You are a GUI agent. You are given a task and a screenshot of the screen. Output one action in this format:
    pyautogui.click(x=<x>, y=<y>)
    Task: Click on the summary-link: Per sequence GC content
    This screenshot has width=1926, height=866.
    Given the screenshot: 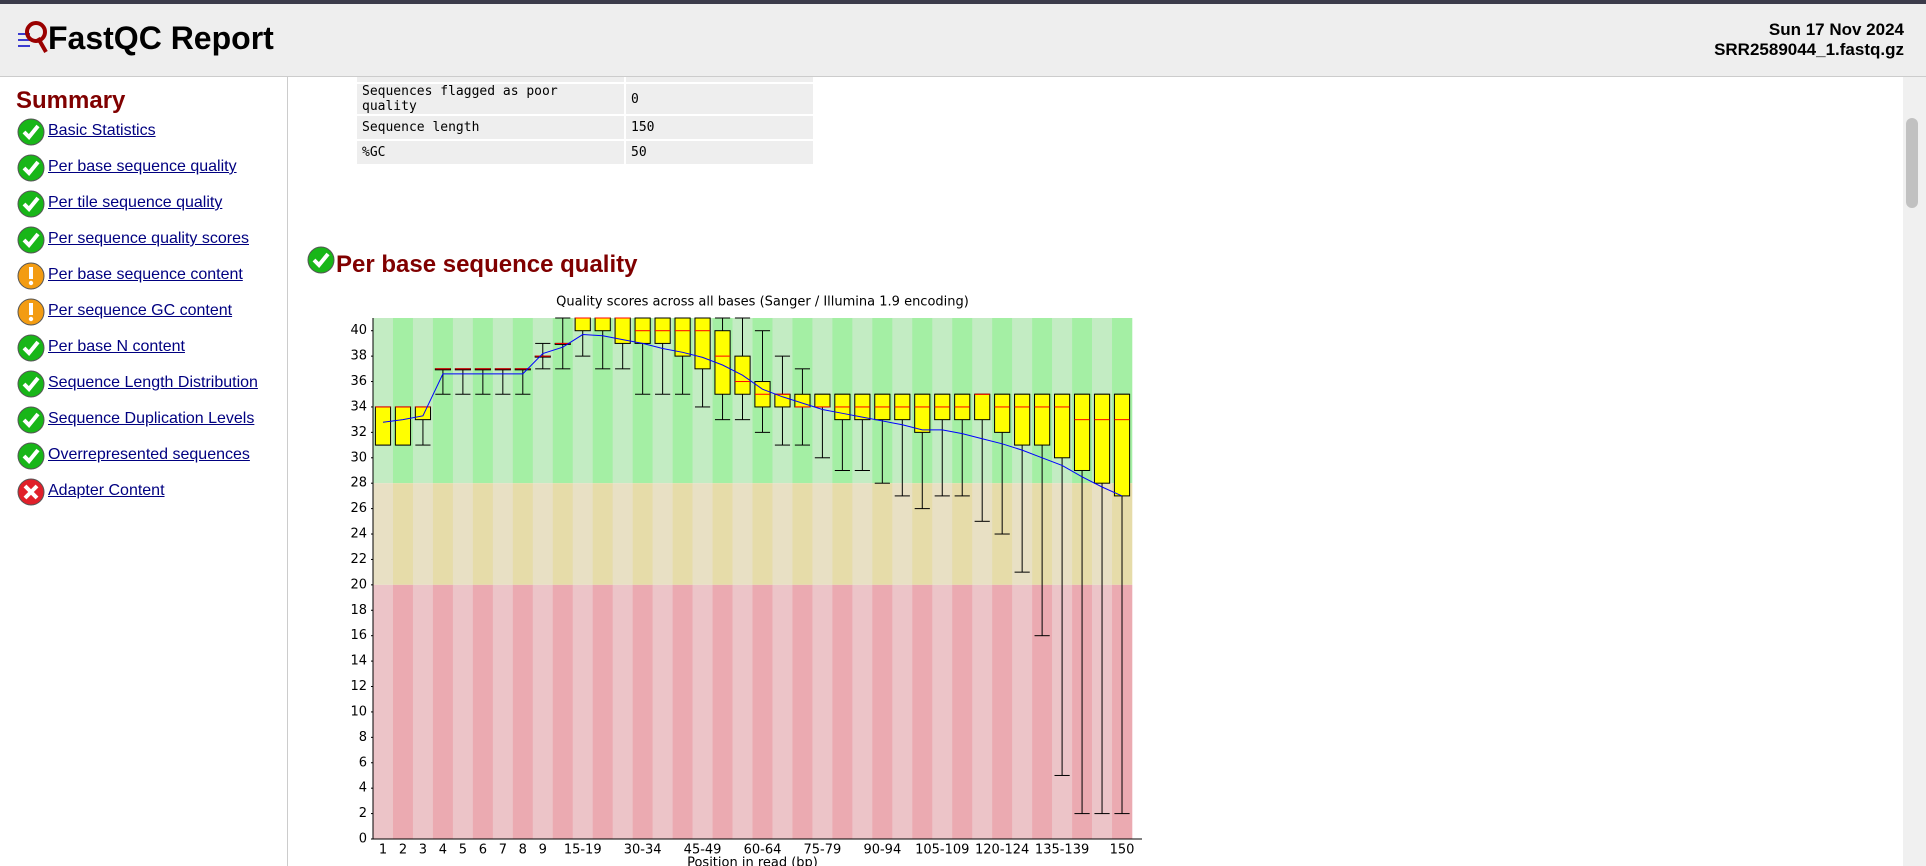 What is the action you would take?
    pyautogui.click(x=140, y=310)
    